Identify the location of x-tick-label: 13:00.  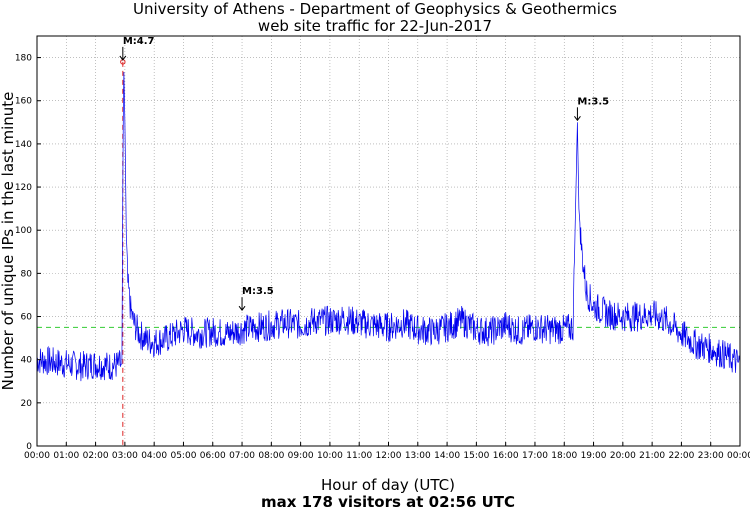
(418, 456).